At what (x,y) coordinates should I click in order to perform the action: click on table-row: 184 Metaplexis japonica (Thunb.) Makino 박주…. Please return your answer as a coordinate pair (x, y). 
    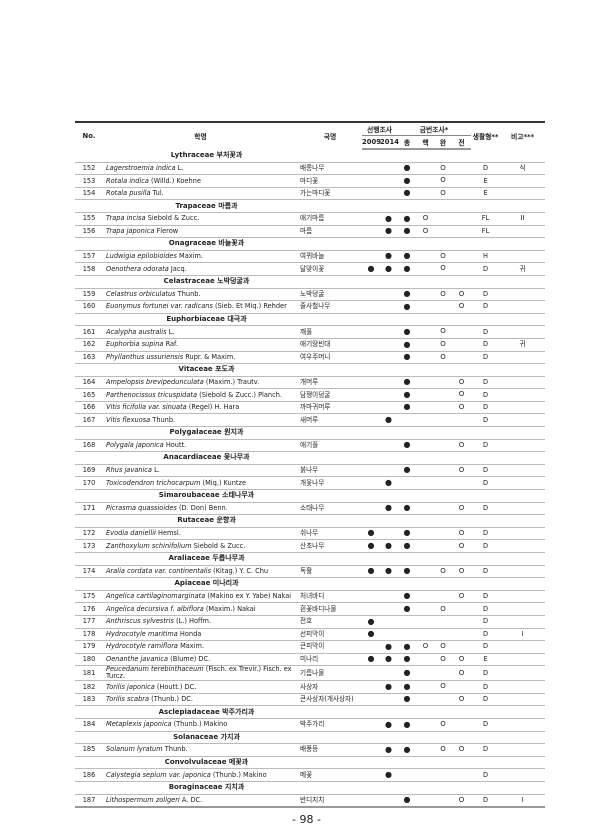
    Looking at the image, I should click on (310, 725).